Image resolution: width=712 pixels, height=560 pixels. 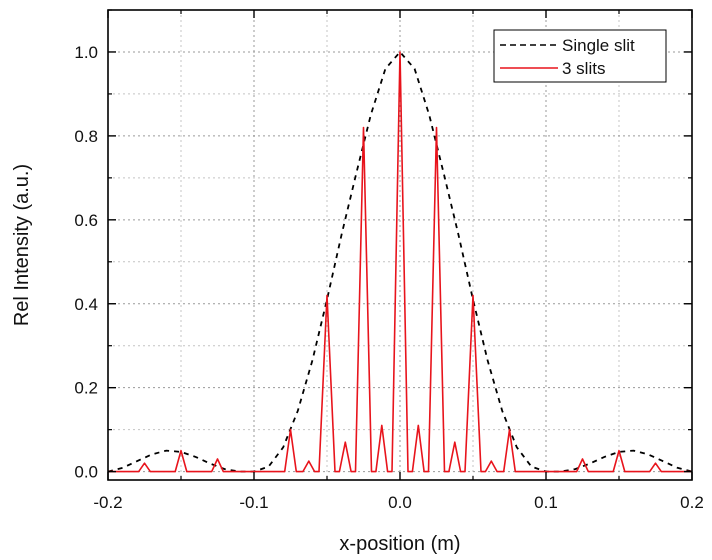 I want to click on y-tick-label: 0.8, so click(x=86, y=136).